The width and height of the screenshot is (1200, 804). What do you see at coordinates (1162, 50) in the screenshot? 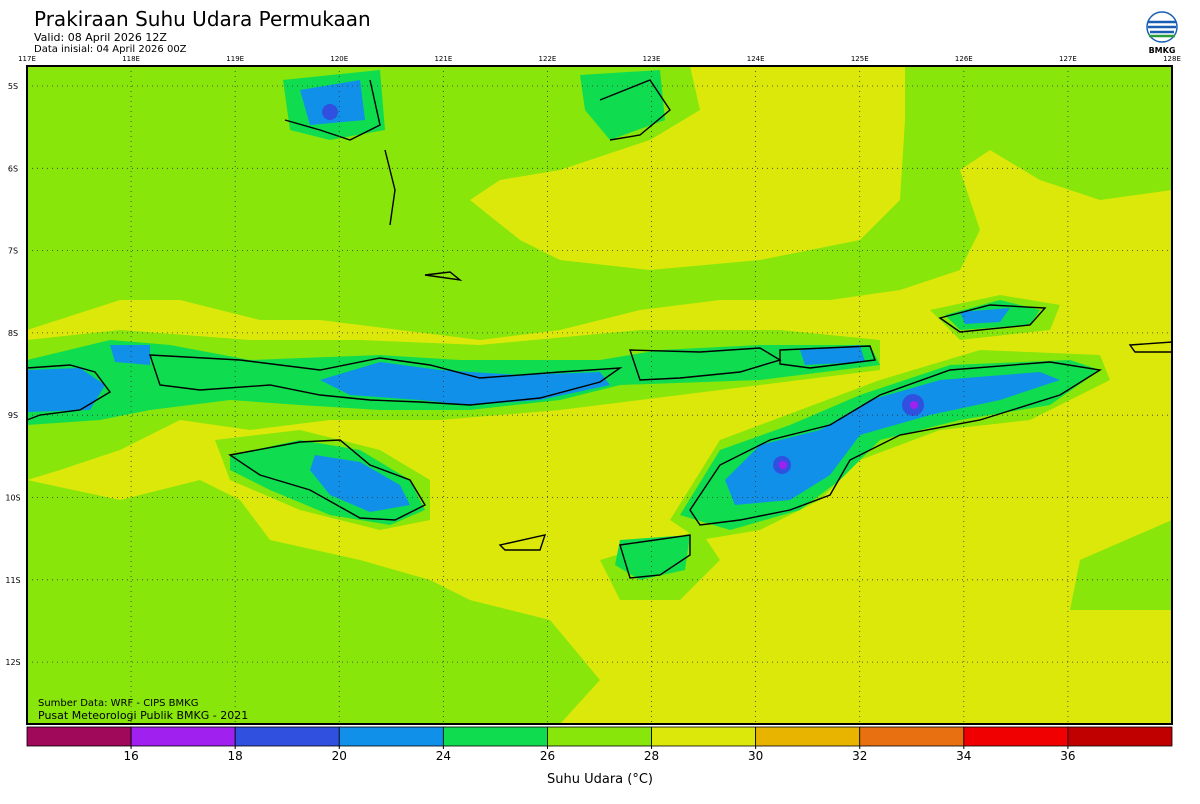
I see `logo-label: BMKG` at bounding box center [1162, 50].